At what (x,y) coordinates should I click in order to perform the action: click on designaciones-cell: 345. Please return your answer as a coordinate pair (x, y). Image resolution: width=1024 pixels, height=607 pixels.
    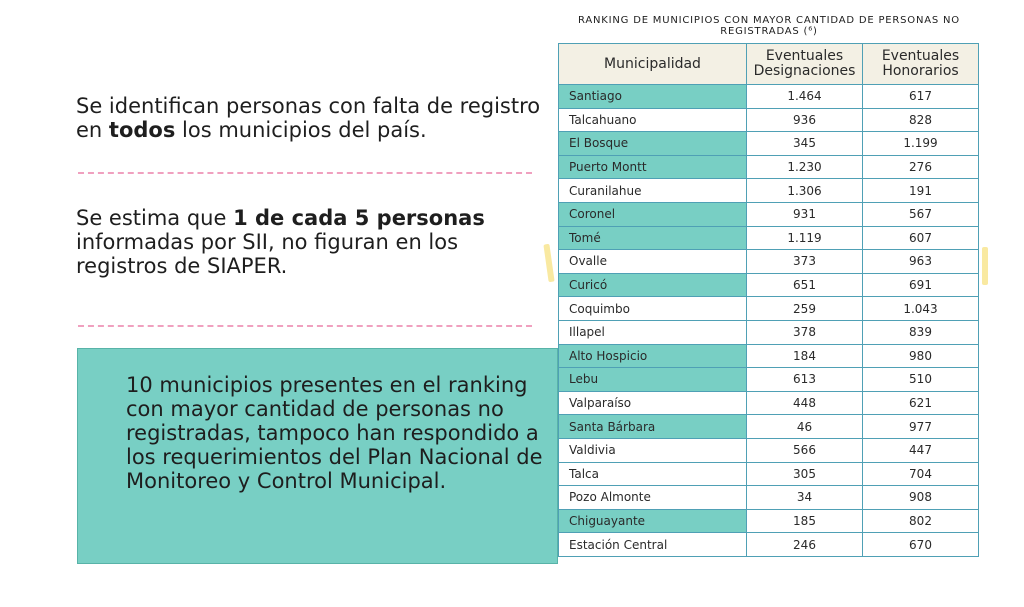
    Looking at the image, I should click on (804, 143).